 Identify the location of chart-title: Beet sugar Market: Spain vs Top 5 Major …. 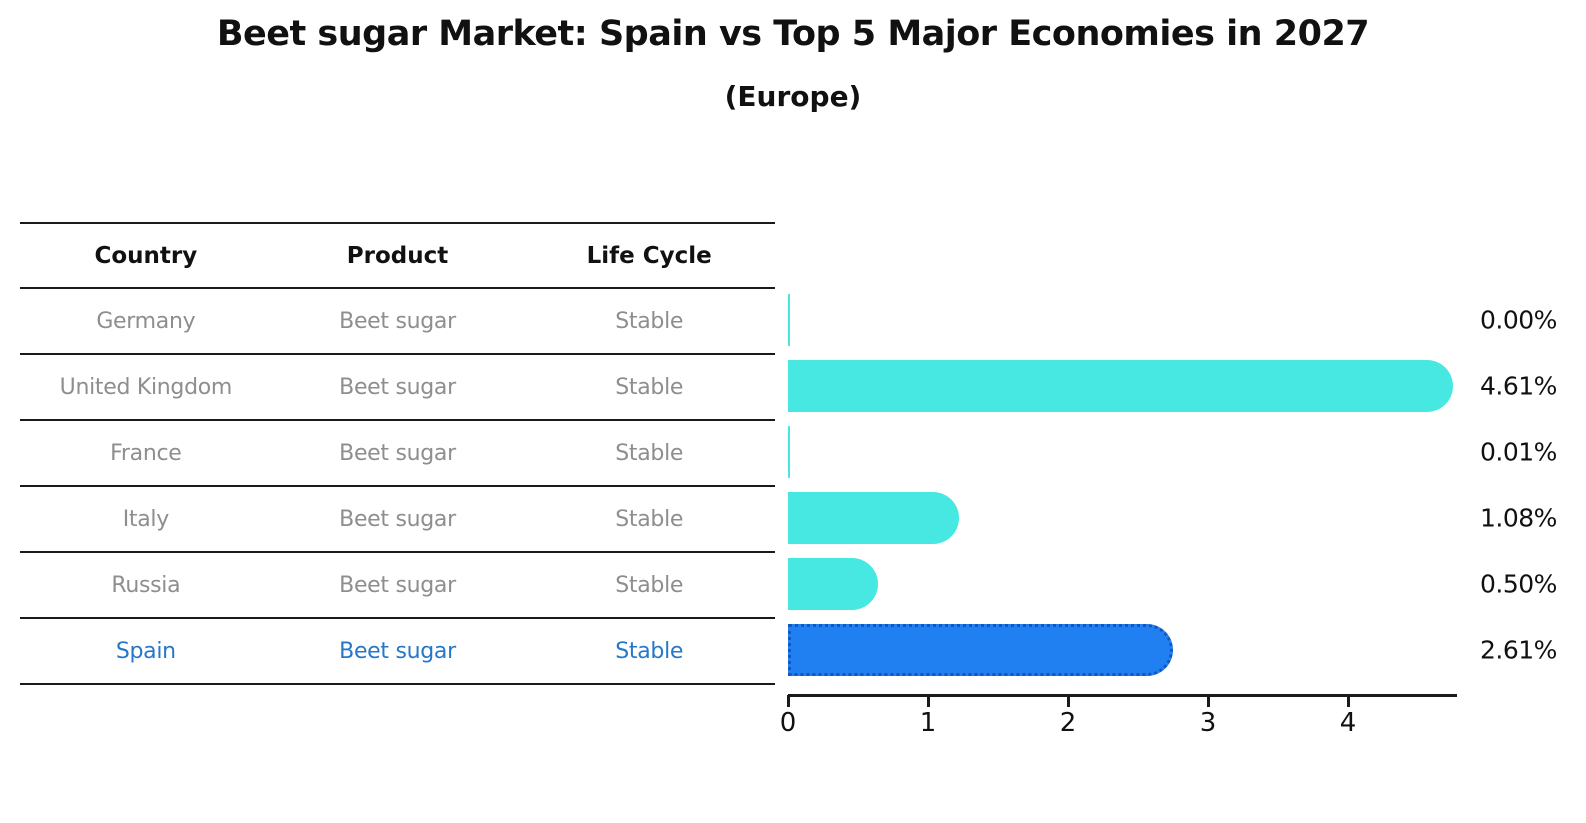
(793, 34).